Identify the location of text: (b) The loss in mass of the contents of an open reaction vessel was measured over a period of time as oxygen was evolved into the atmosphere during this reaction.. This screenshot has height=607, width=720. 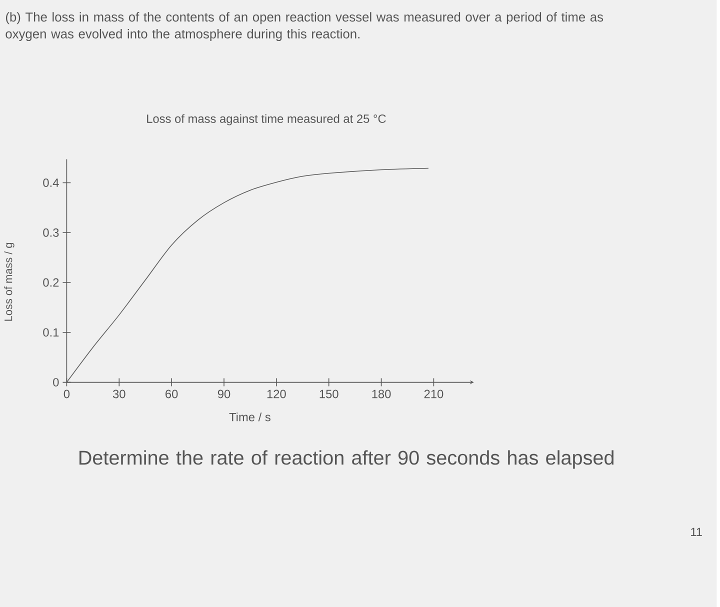
(305, 26).